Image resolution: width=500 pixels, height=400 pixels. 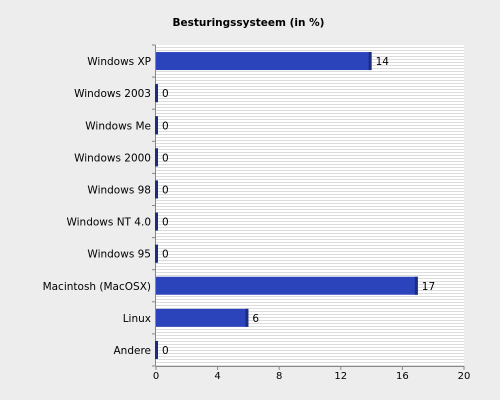 I want to click on value-label: 14, so click(x=383, y=62).